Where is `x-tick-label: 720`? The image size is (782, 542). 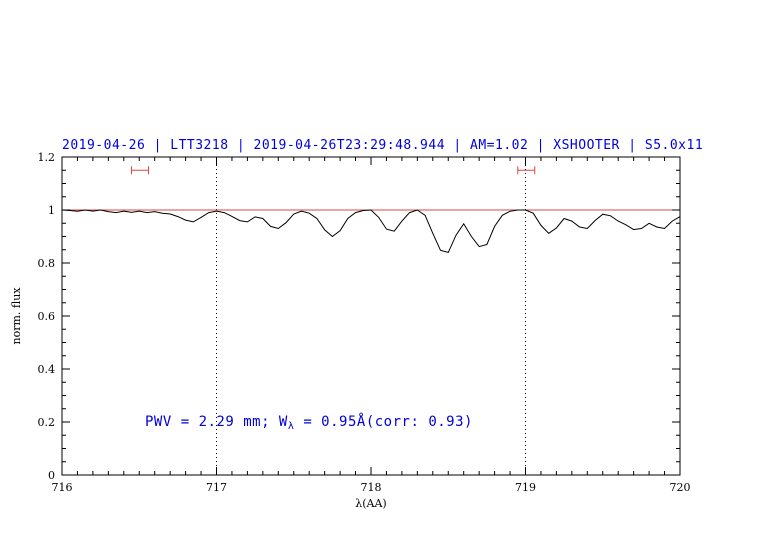 x-tick-label: 720 is located at coordinates (680, 487).